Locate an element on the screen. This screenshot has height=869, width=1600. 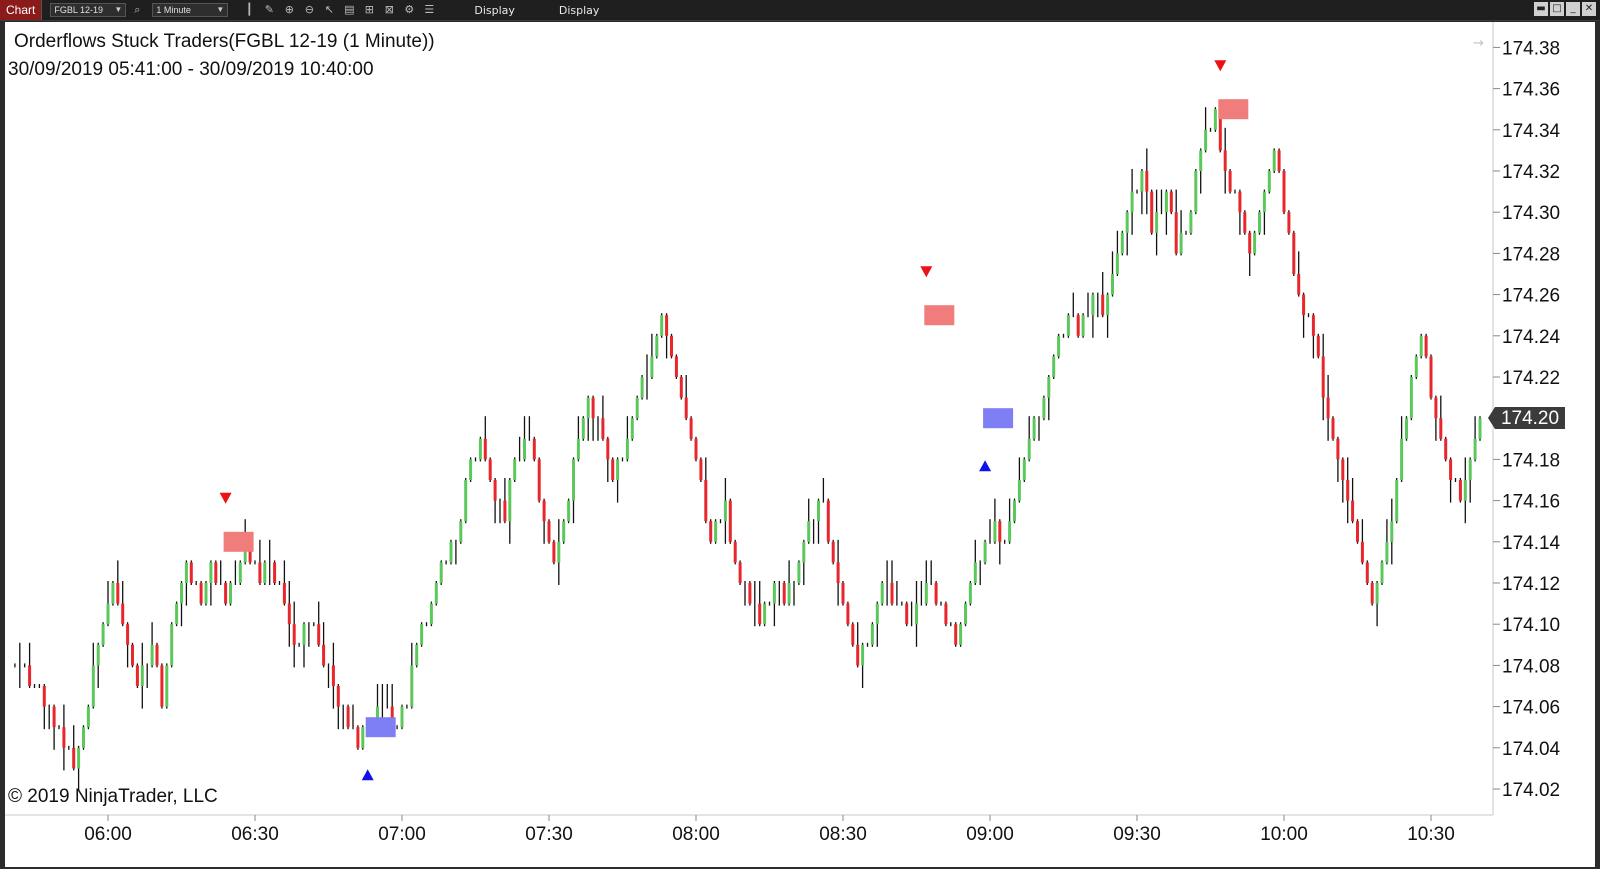
draw-icon: ✎ is located at coordinates (269, 9).